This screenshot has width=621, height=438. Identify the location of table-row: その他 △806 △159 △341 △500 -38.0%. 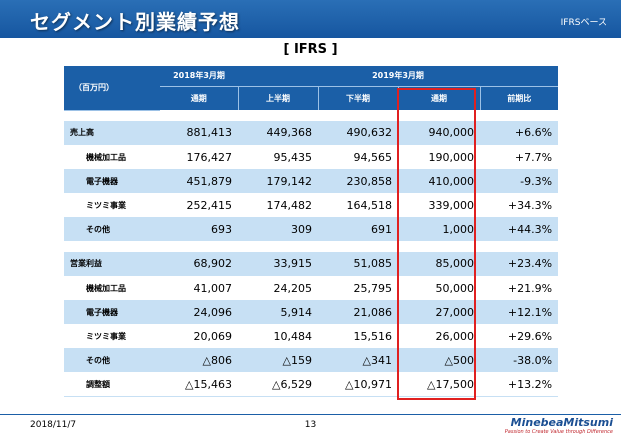
(311, 360).